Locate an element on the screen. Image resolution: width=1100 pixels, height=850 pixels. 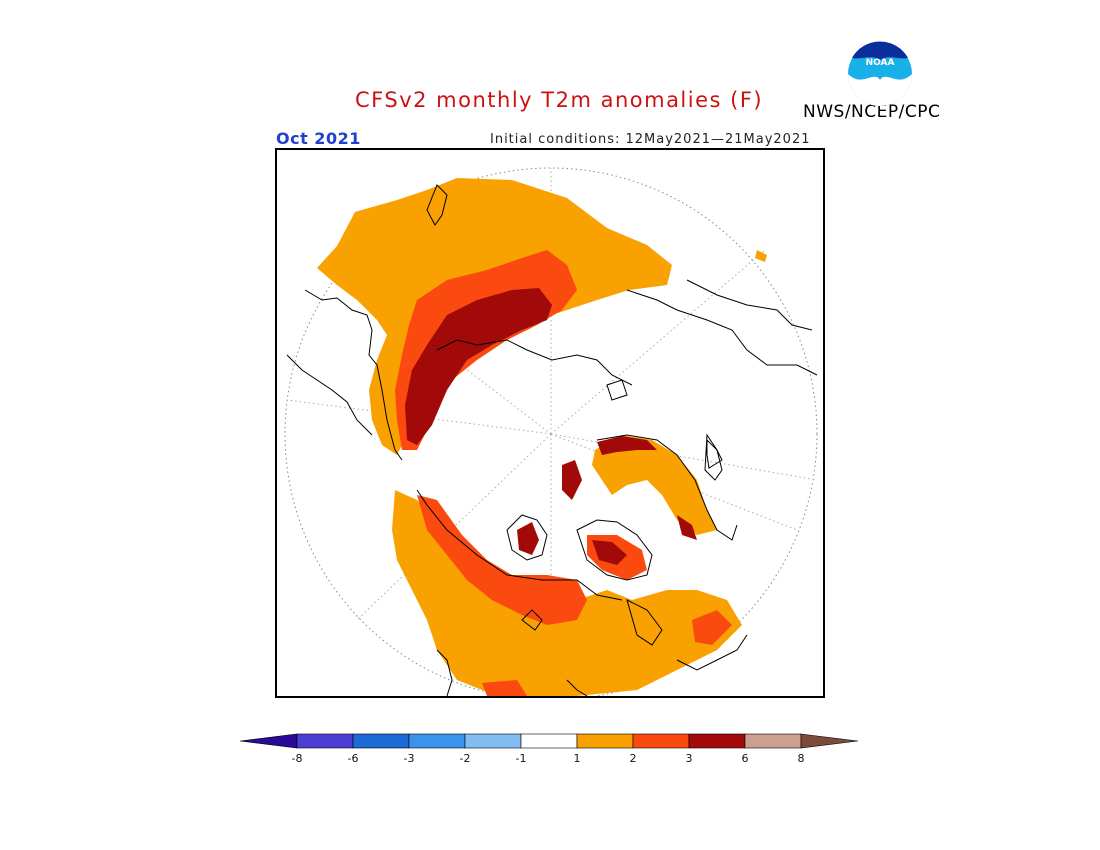
map-title: CFSv2 monthly T2m anomalies (F) is located at coordinates (559, 100).